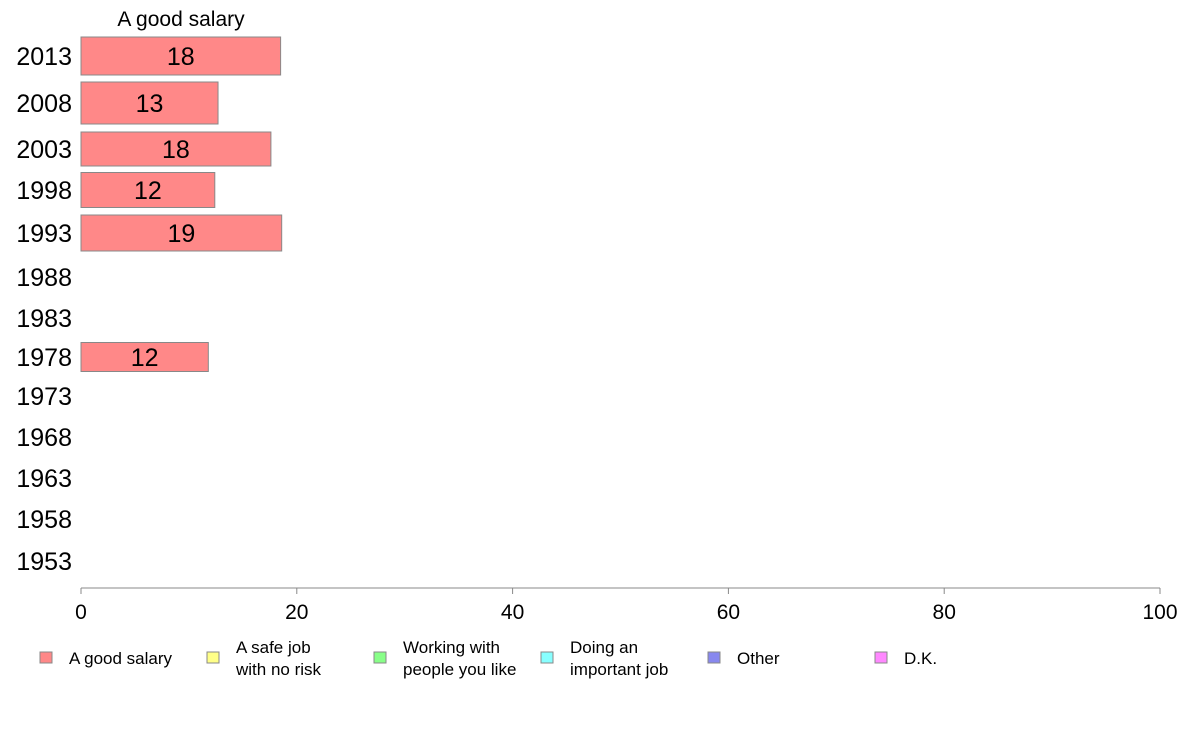  I want to click on x-tick-label: 100, so click(1159, 612).